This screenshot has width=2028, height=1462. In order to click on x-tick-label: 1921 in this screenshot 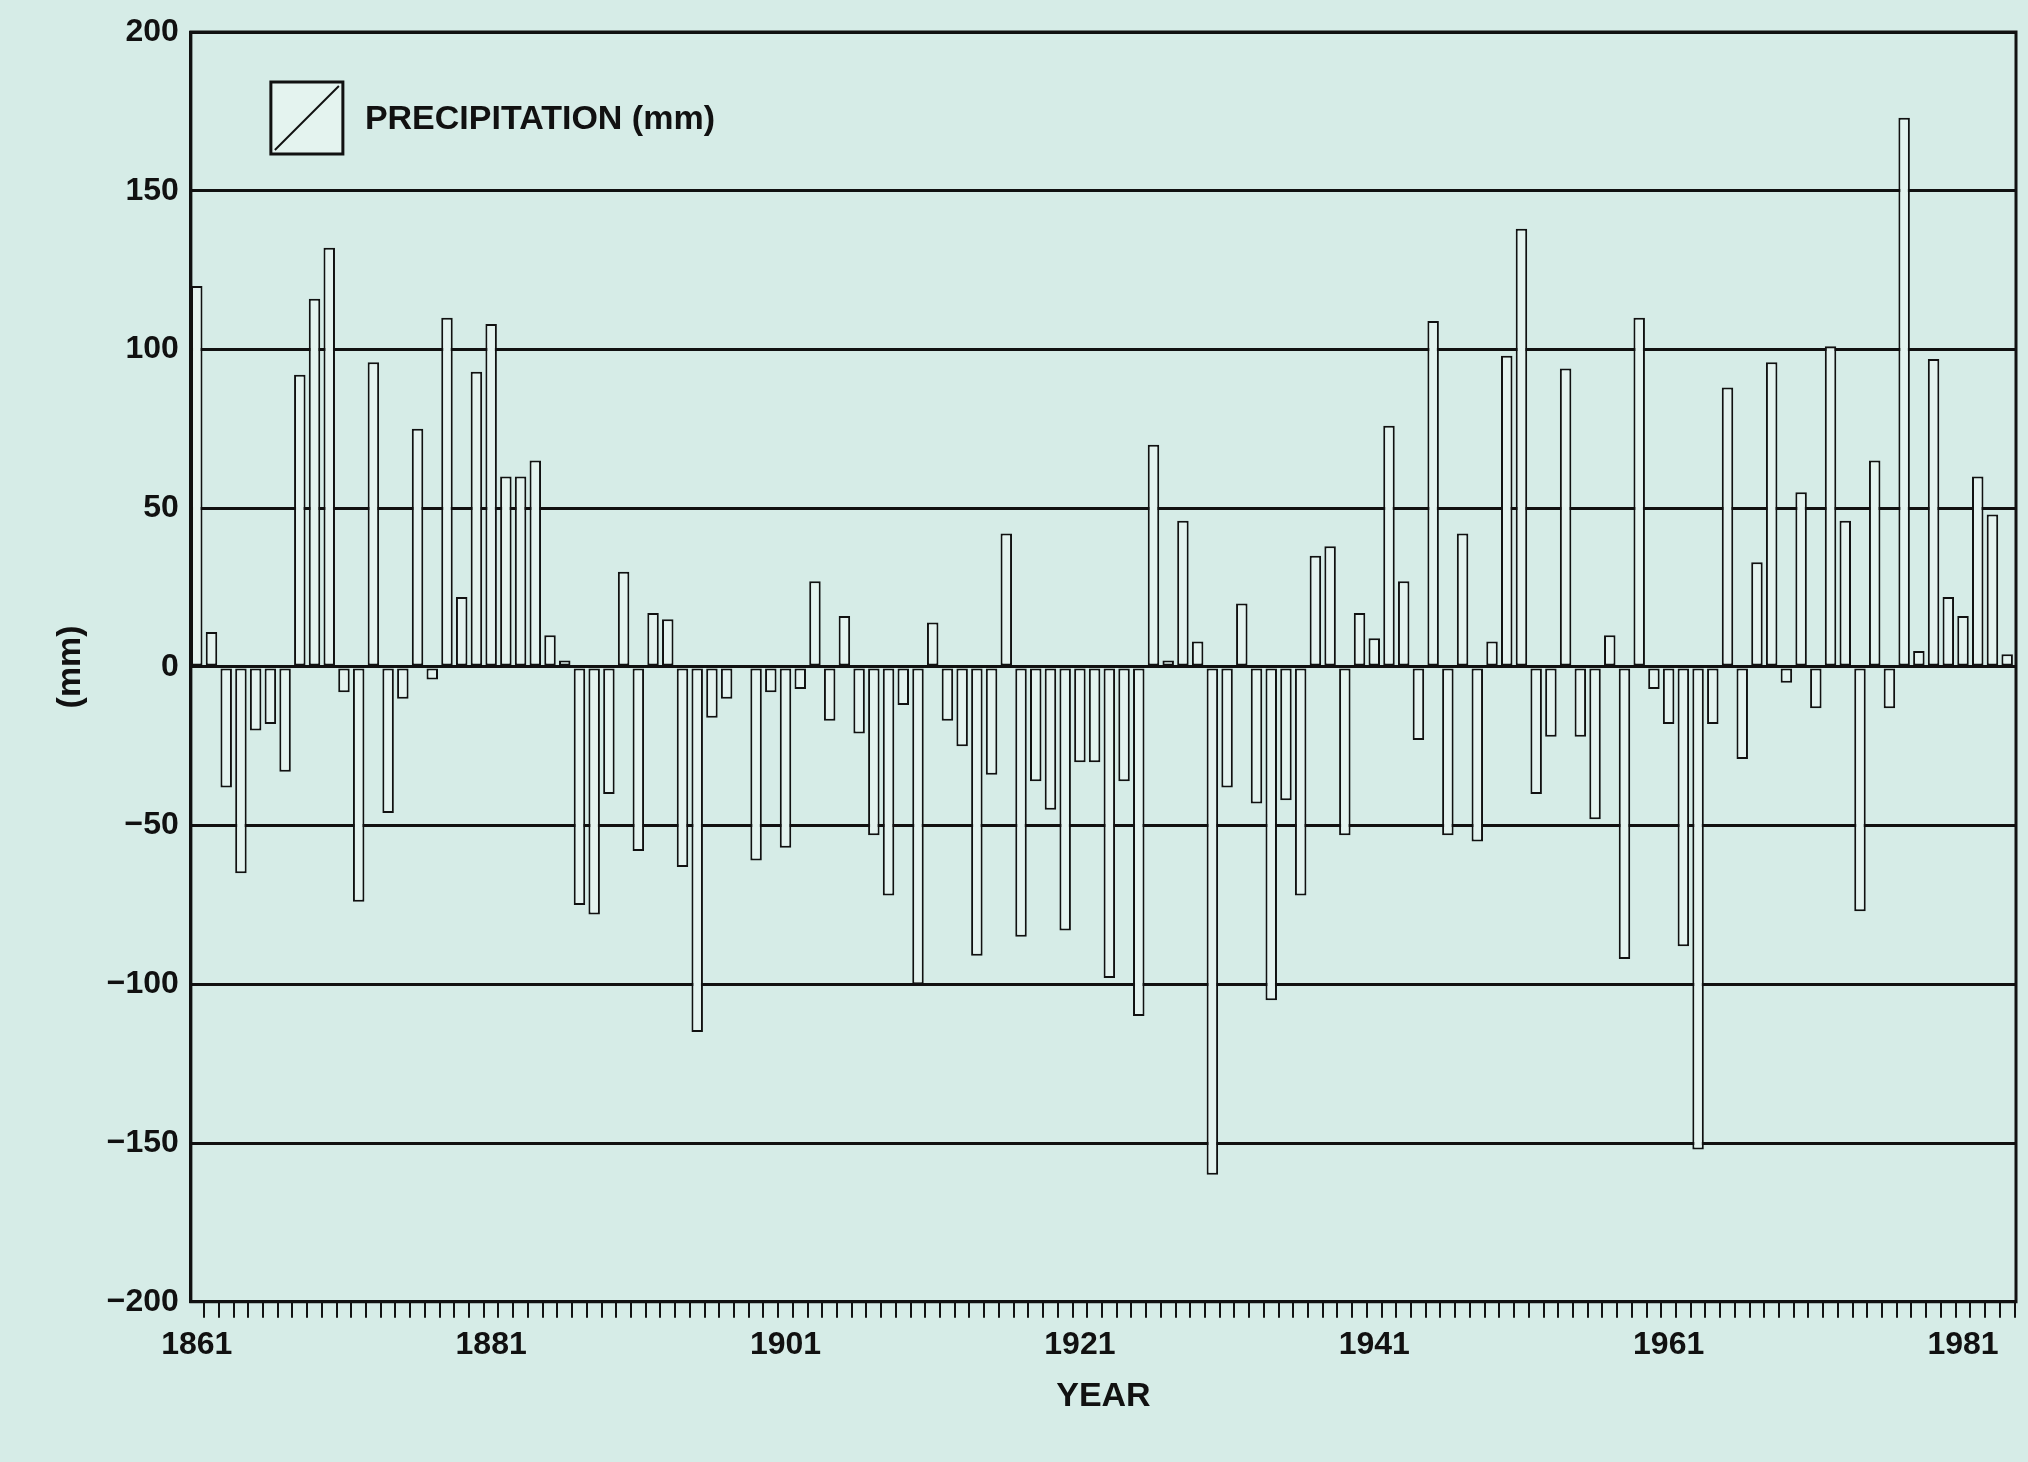, I will do `click(1080, 1342)`.